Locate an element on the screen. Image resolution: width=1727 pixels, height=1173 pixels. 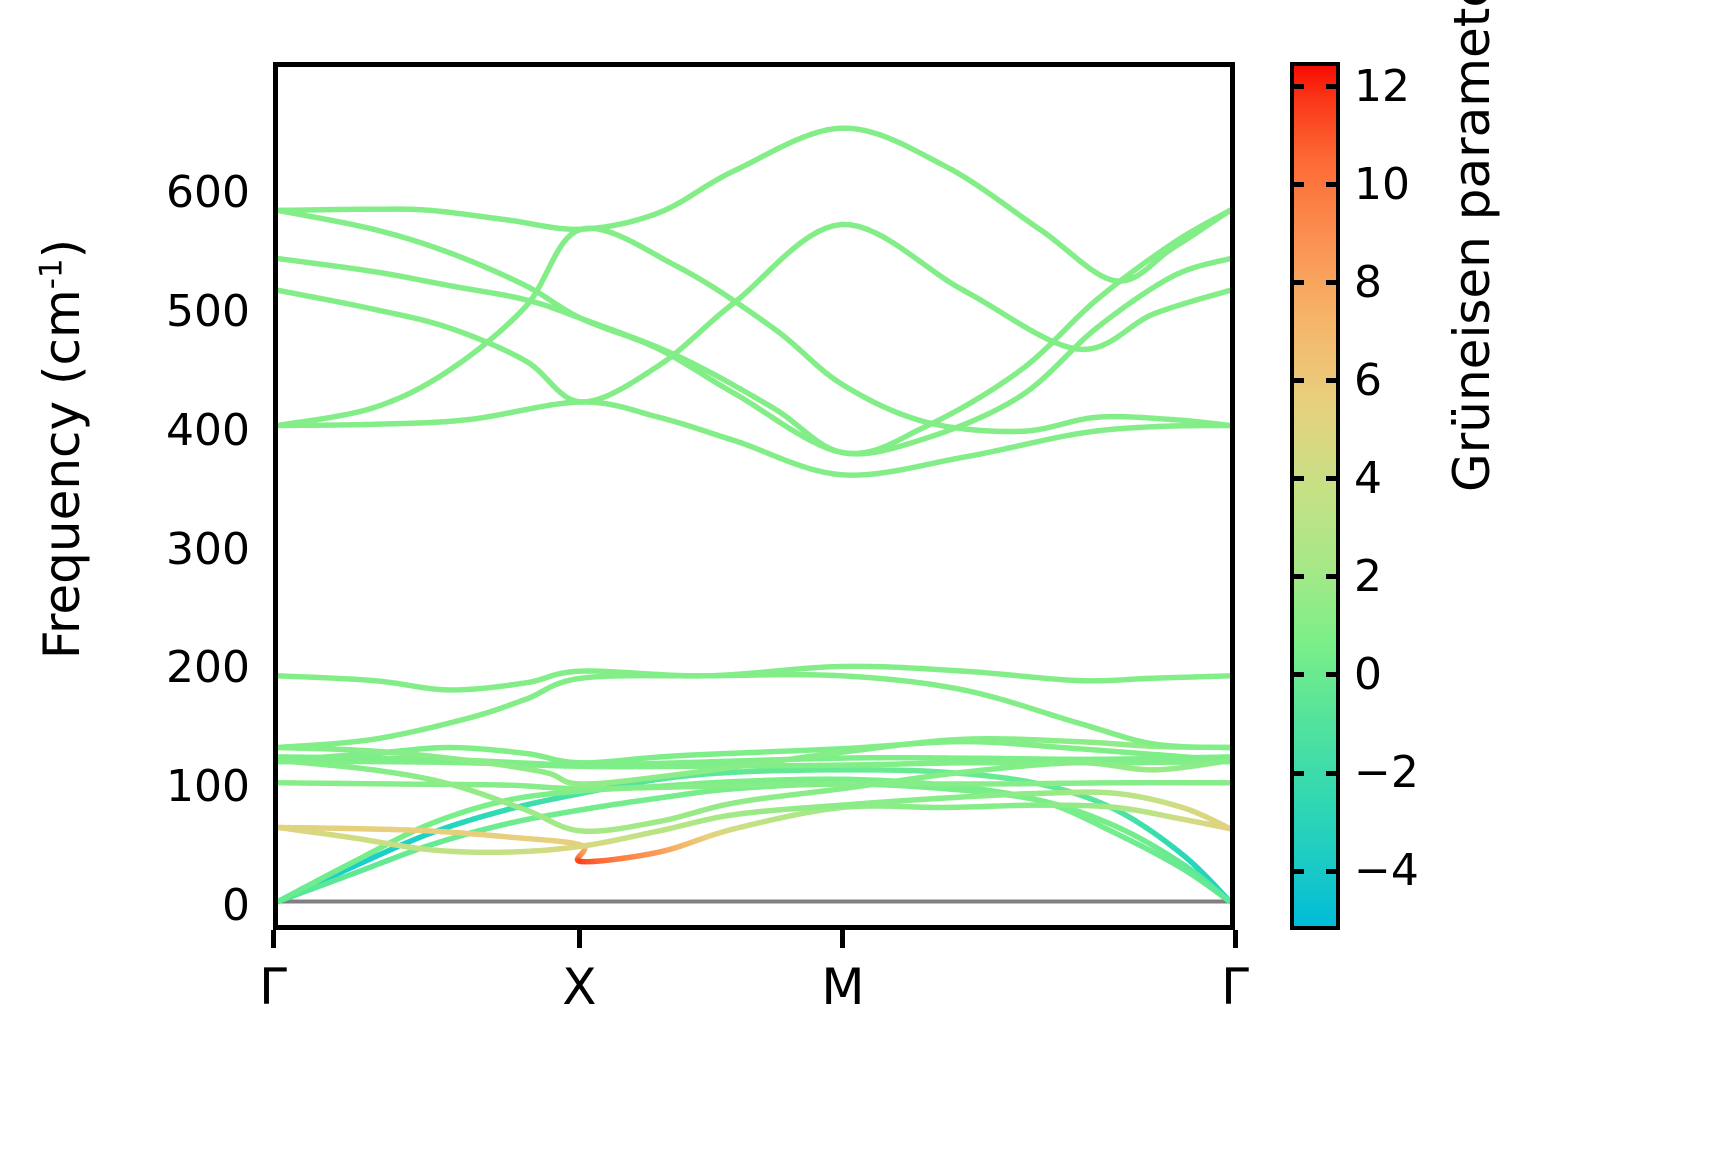
y-tick-label: 200 is located at coordinates (208, 668).